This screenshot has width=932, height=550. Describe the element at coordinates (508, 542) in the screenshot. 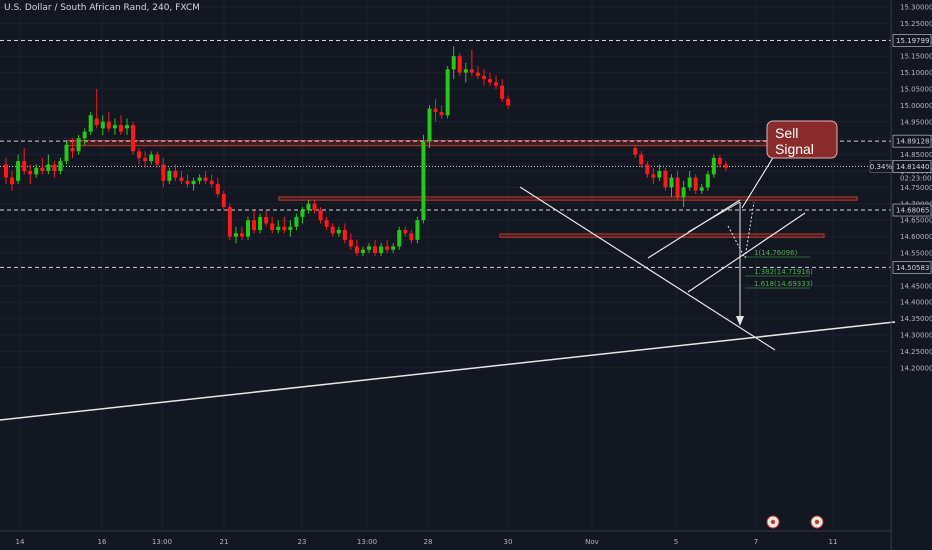

I see `time-tick-label: 30` at that location.